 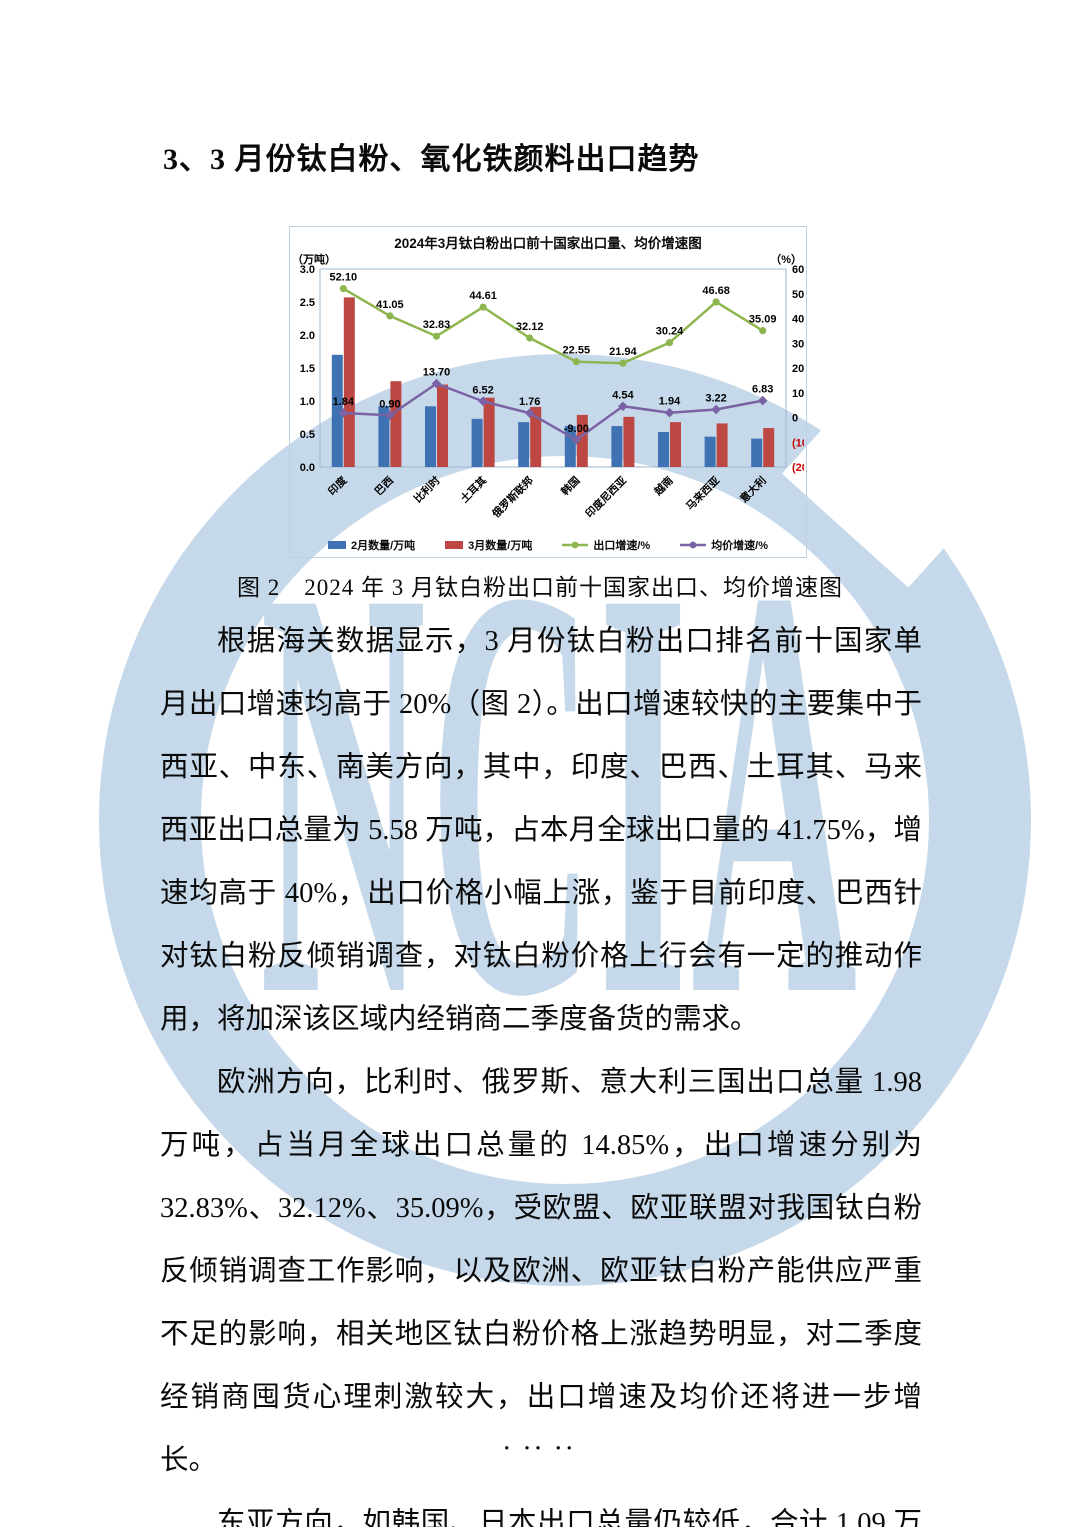 I want to click on data-label: 22.55, so click(x=577, y=351).